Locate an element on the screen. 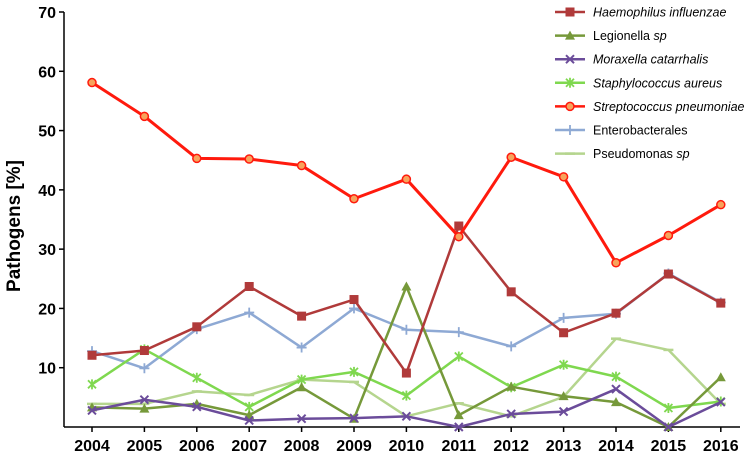  x-tick-label: 2016 is located at coordinates (721, 446).